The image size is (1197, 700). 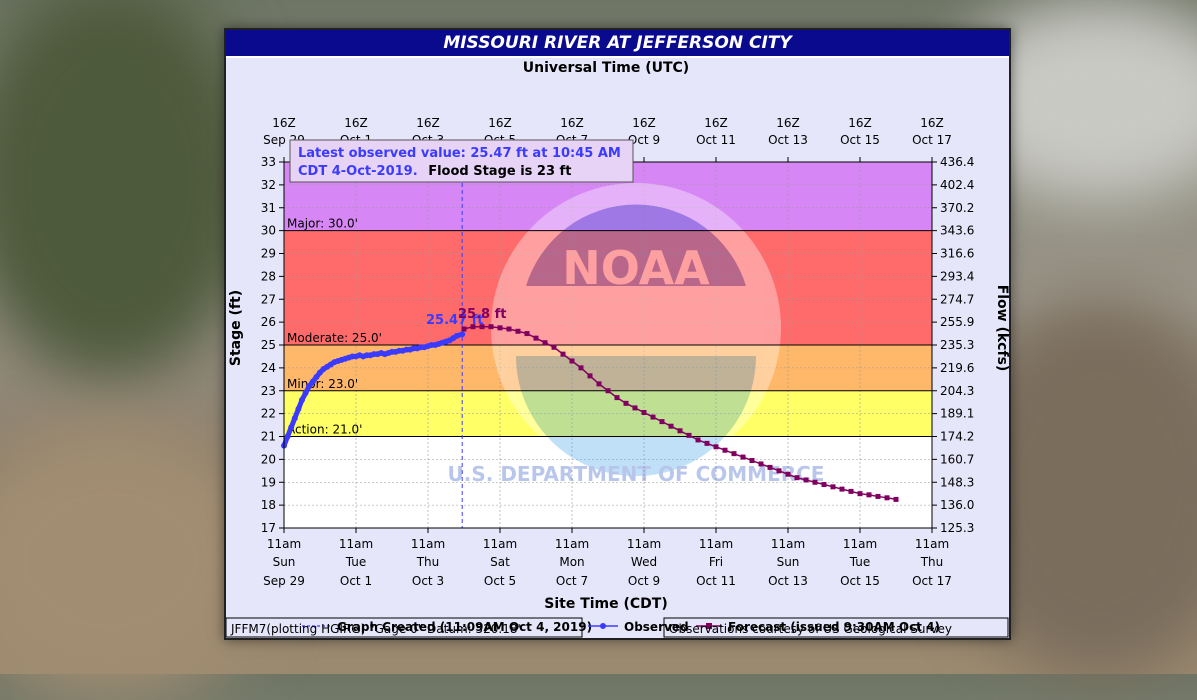 I want to click on bottom-tick-label-day: Thu, so click(x=428, y=562).